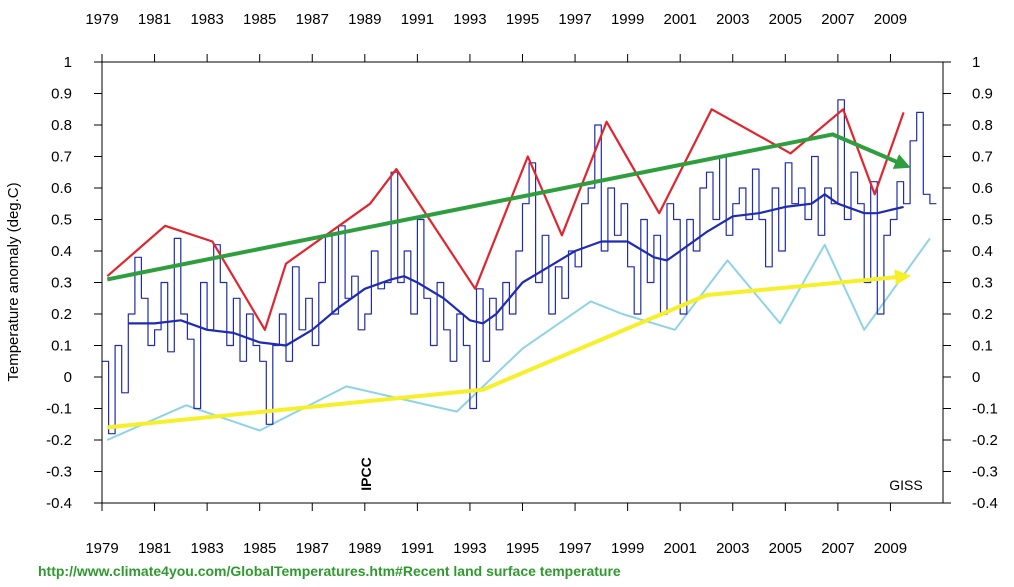 Image resolution: width=1014 pixels, height=587 pixels. Describe the element at coordinates (101, 19) in the screenshot. I see `top-x-tick-label: 1979` at that location.